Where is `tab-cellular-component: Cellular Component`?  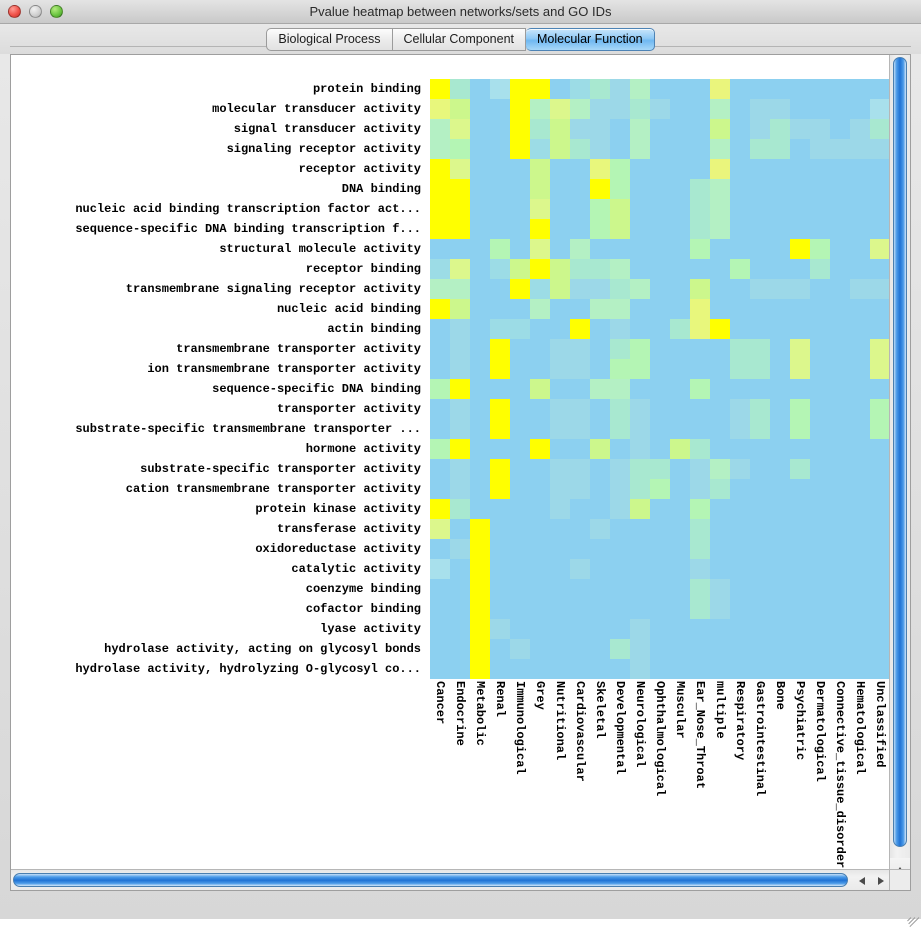
tab-cellular-component: Cellular Component is located at coordinates (459, 39).